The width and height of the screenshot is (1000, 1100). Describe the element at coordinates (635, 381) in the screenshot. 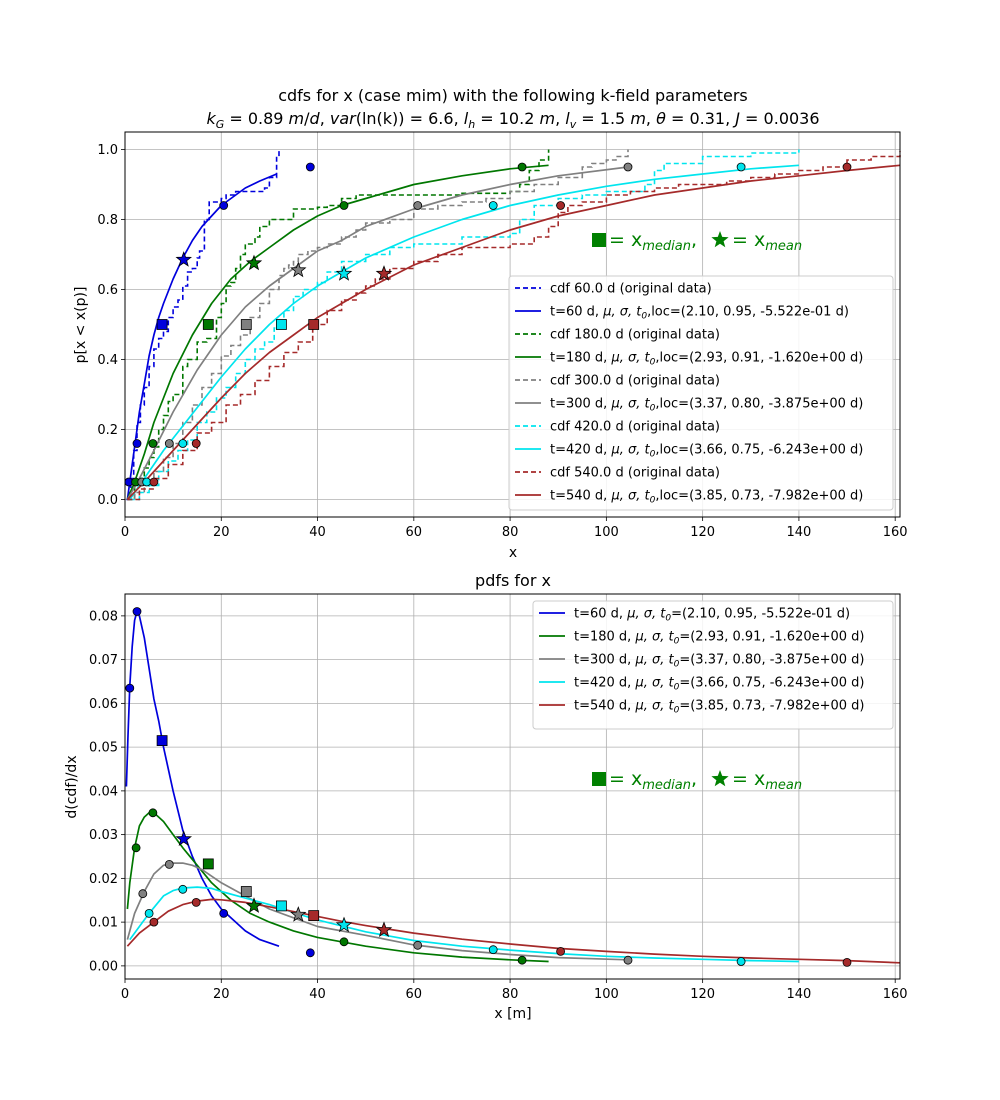

I see `cdf-legend-label: cdf 300.0 d (original data)` at that location.